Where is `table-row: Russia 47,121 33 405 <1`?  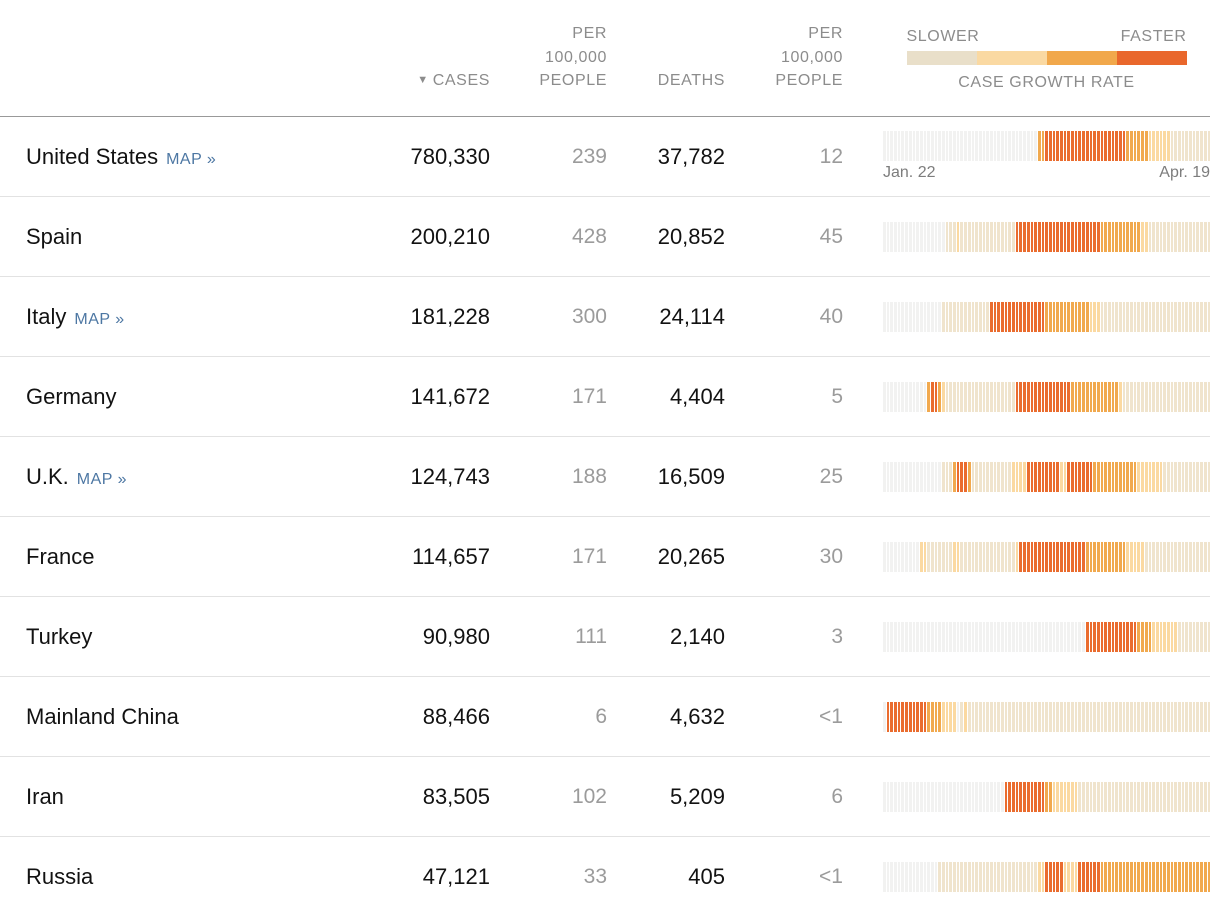
table-row: Russia 47,121 33 405 <1 is located at coordinates (605, 867).